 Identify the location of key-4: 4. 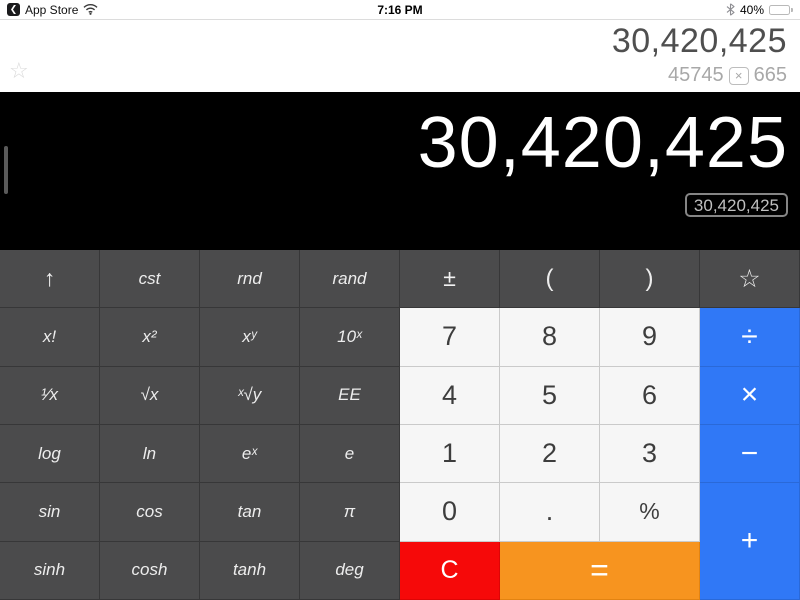
(450, 395).